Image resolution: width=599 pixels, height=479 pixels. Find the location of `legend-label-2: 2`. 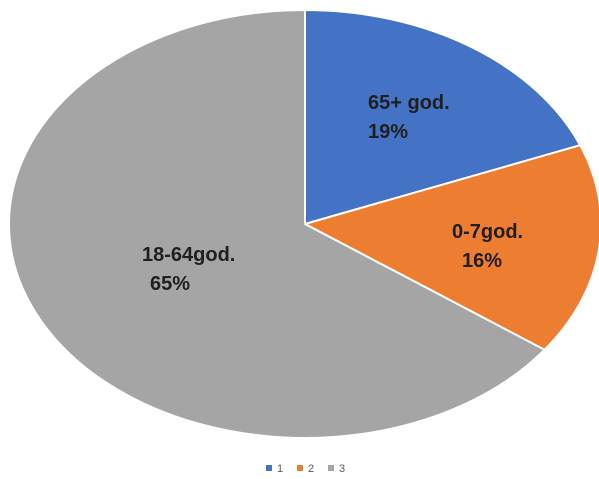

legend-label-2: 2 is located at coordinates (311, 469).